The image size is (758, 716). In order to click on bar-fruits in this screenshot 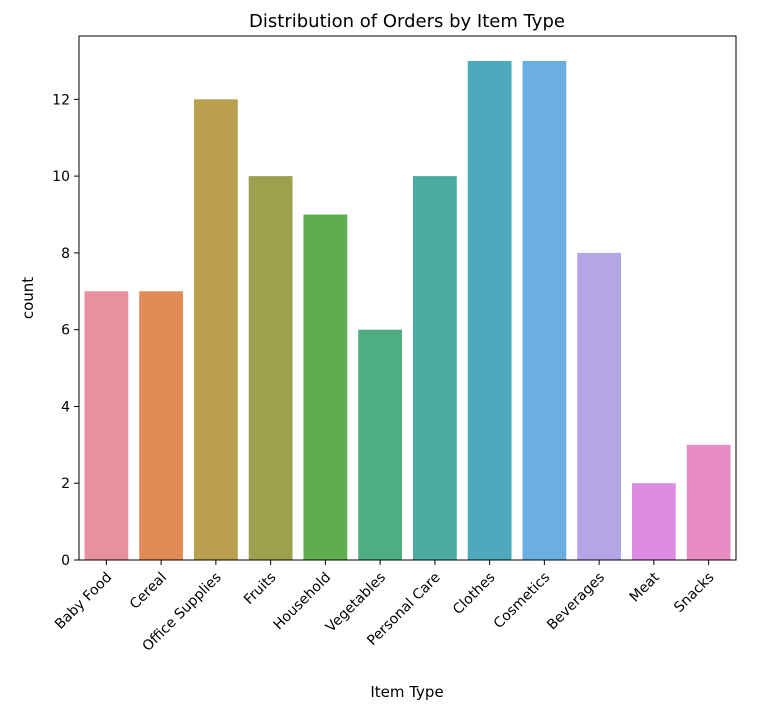, I will do `click(270, 368)`.